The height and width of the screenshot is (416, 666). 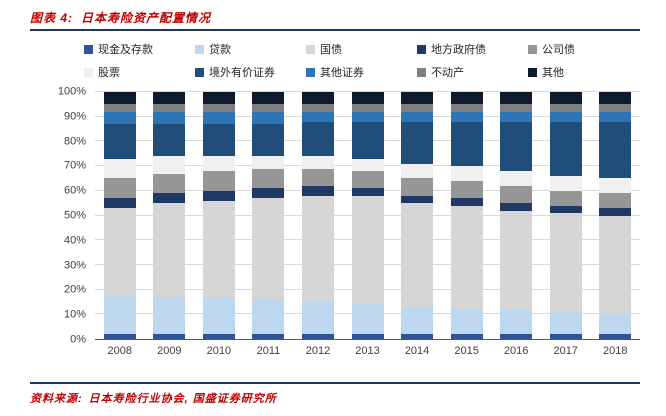 What do you see at coordinates (268, 336) in the screenshot?
I see `bar-segment-2011-现金及存款` at bounding box center [268, 336].